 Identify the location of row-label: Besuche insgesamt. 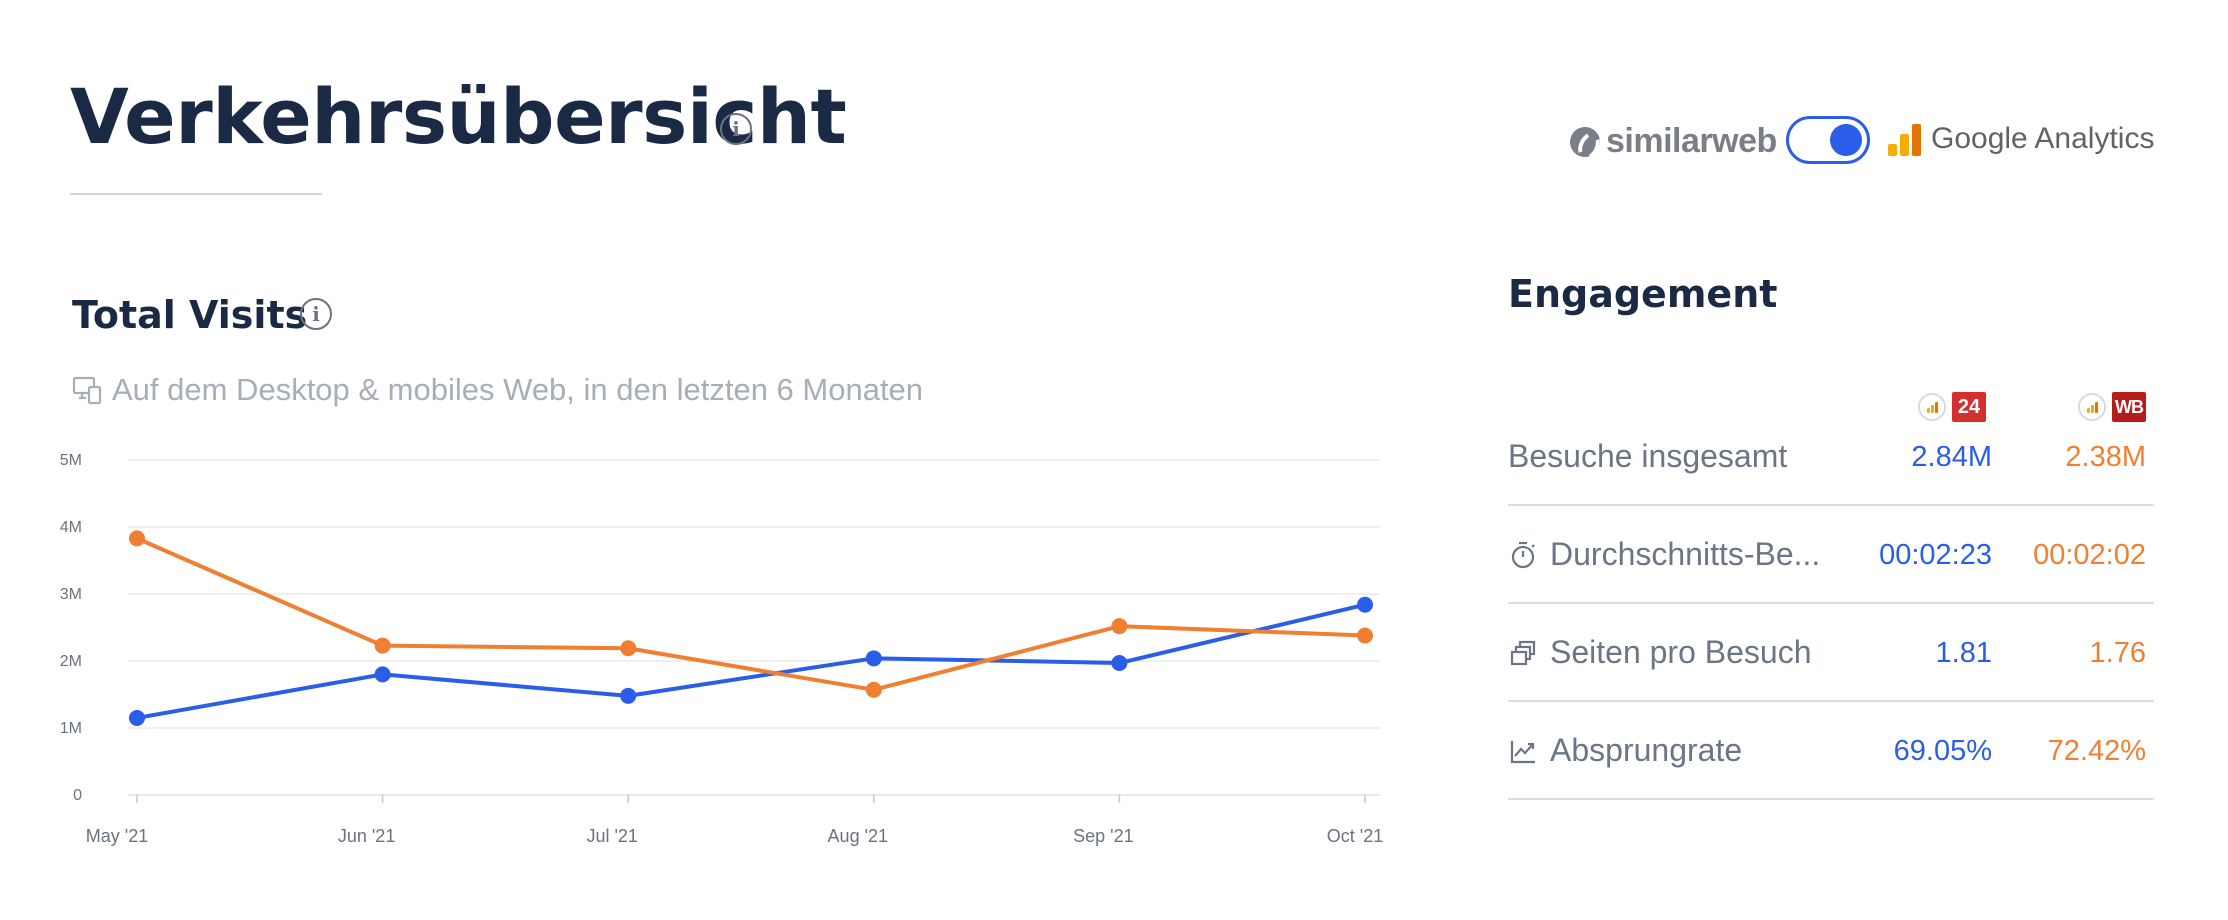
(1647, 456).